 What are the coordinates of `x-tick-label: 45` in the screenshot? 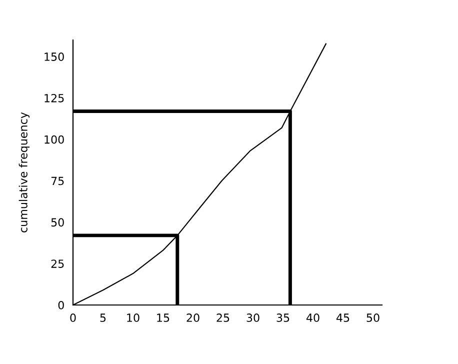 It's located at (343, 318).